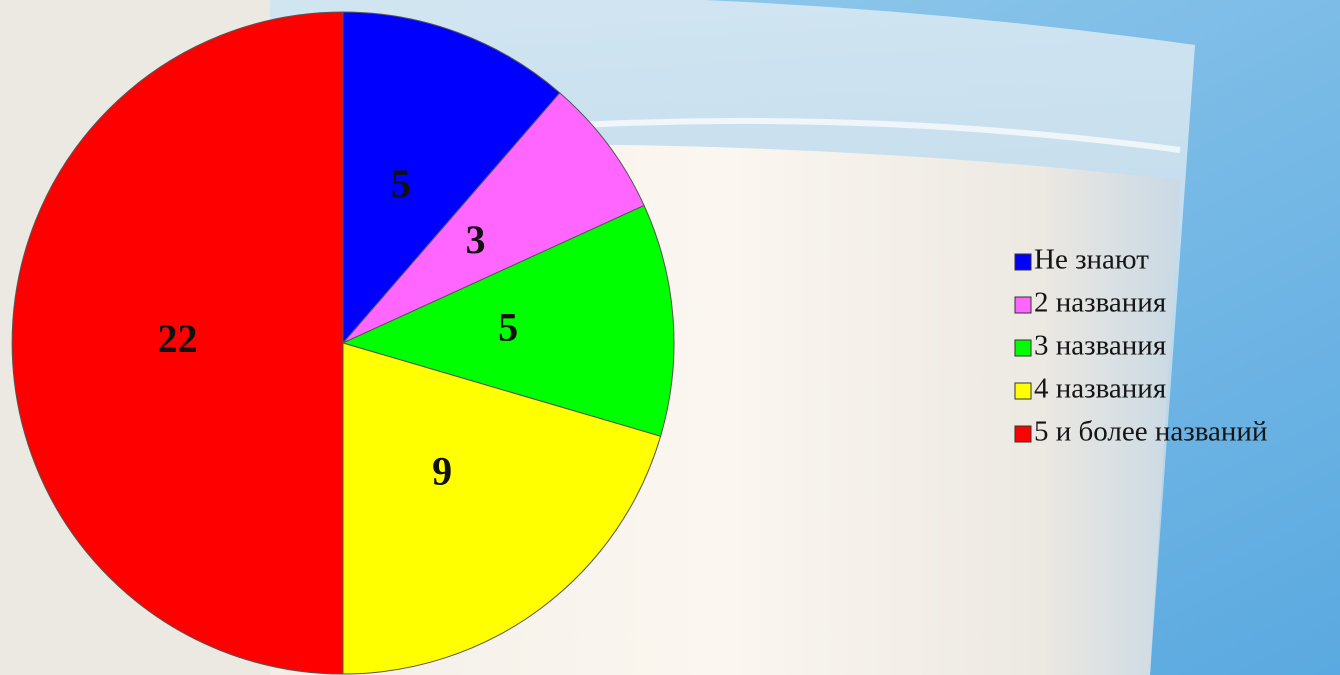 The width and height of the screenshot is (1340, 675). What do you see at coordinates (1100, 346) in the screenshot?
I see `legend-label: 3 названия` at bounding box center [1100, 346].